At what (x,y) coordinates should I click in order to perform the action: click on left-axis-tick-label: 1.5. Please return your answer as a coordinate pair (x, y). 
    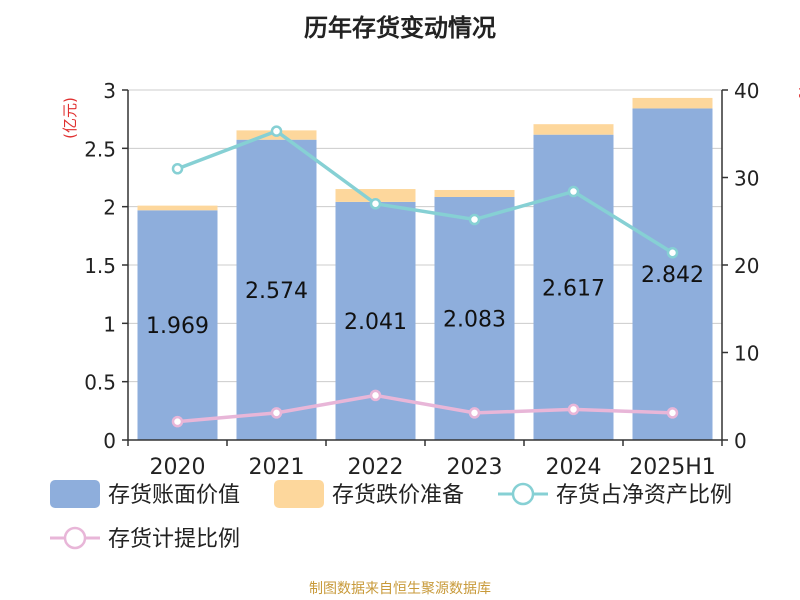
    Looking at the image, I should click on (100, 266).